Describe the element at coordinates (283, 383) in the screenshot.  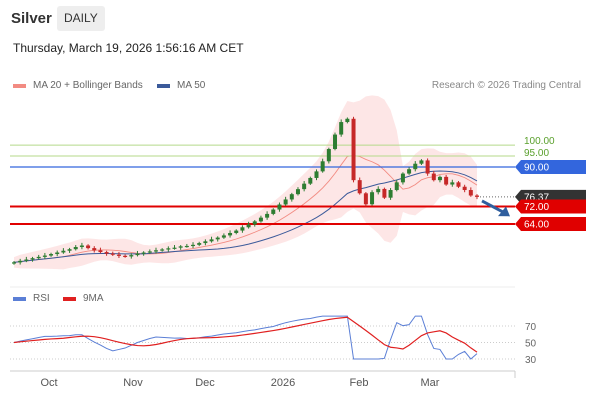
I see `x-tick-2026: 2026` at that location.